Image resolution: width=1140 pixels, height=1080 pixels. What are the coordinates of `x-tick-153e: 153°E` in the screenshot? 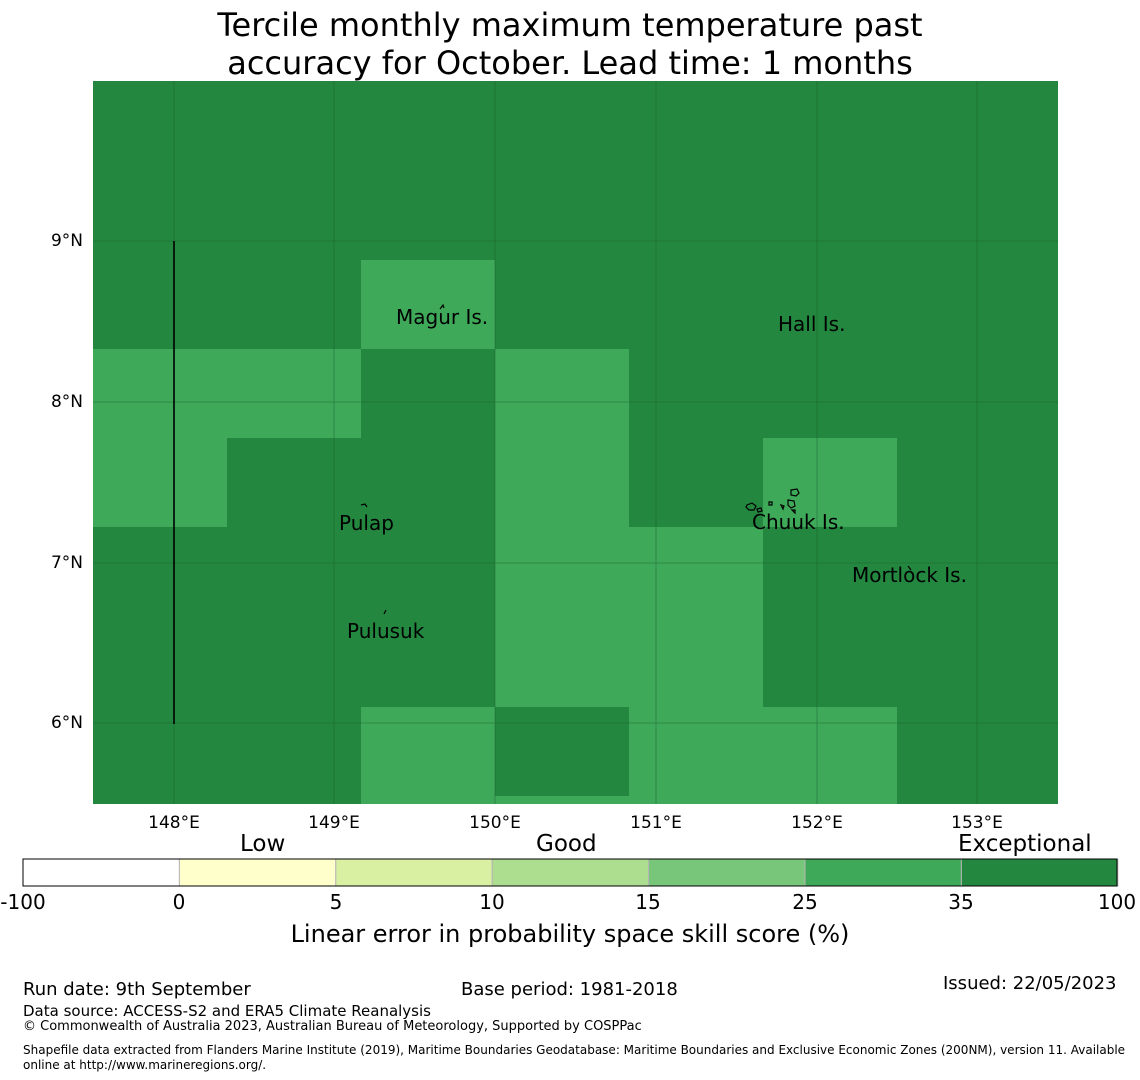 It's located at (977, 823).